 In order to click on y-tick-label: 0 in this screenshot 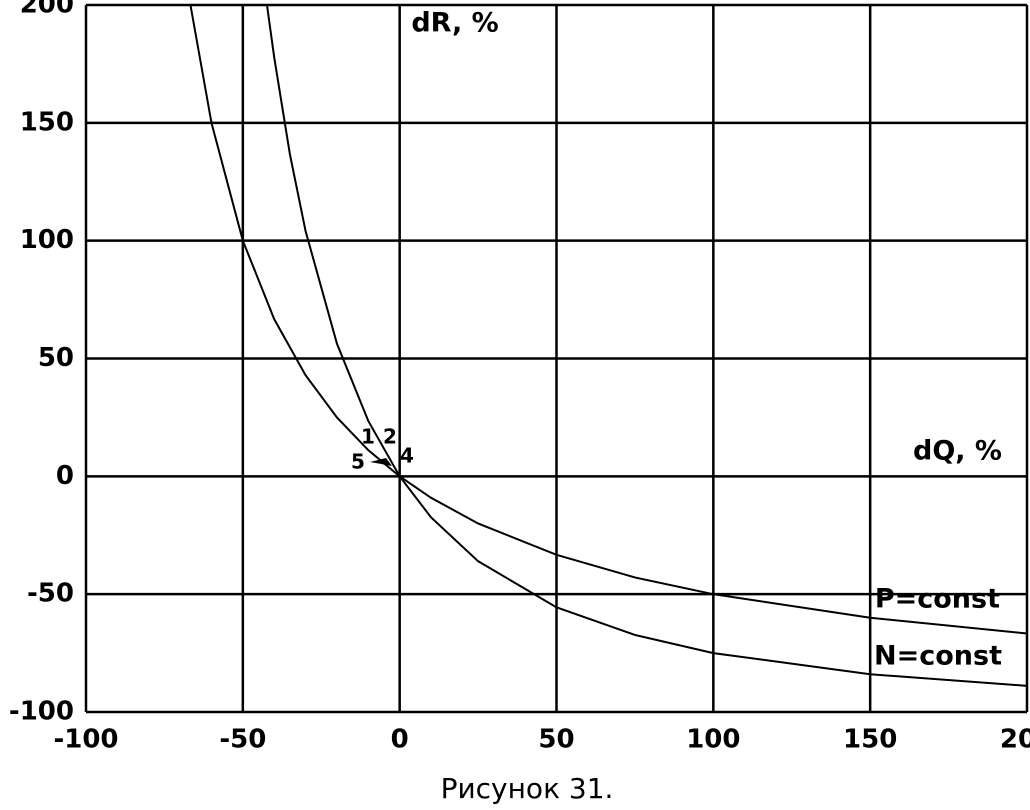, I will do `click(65, 476)`.